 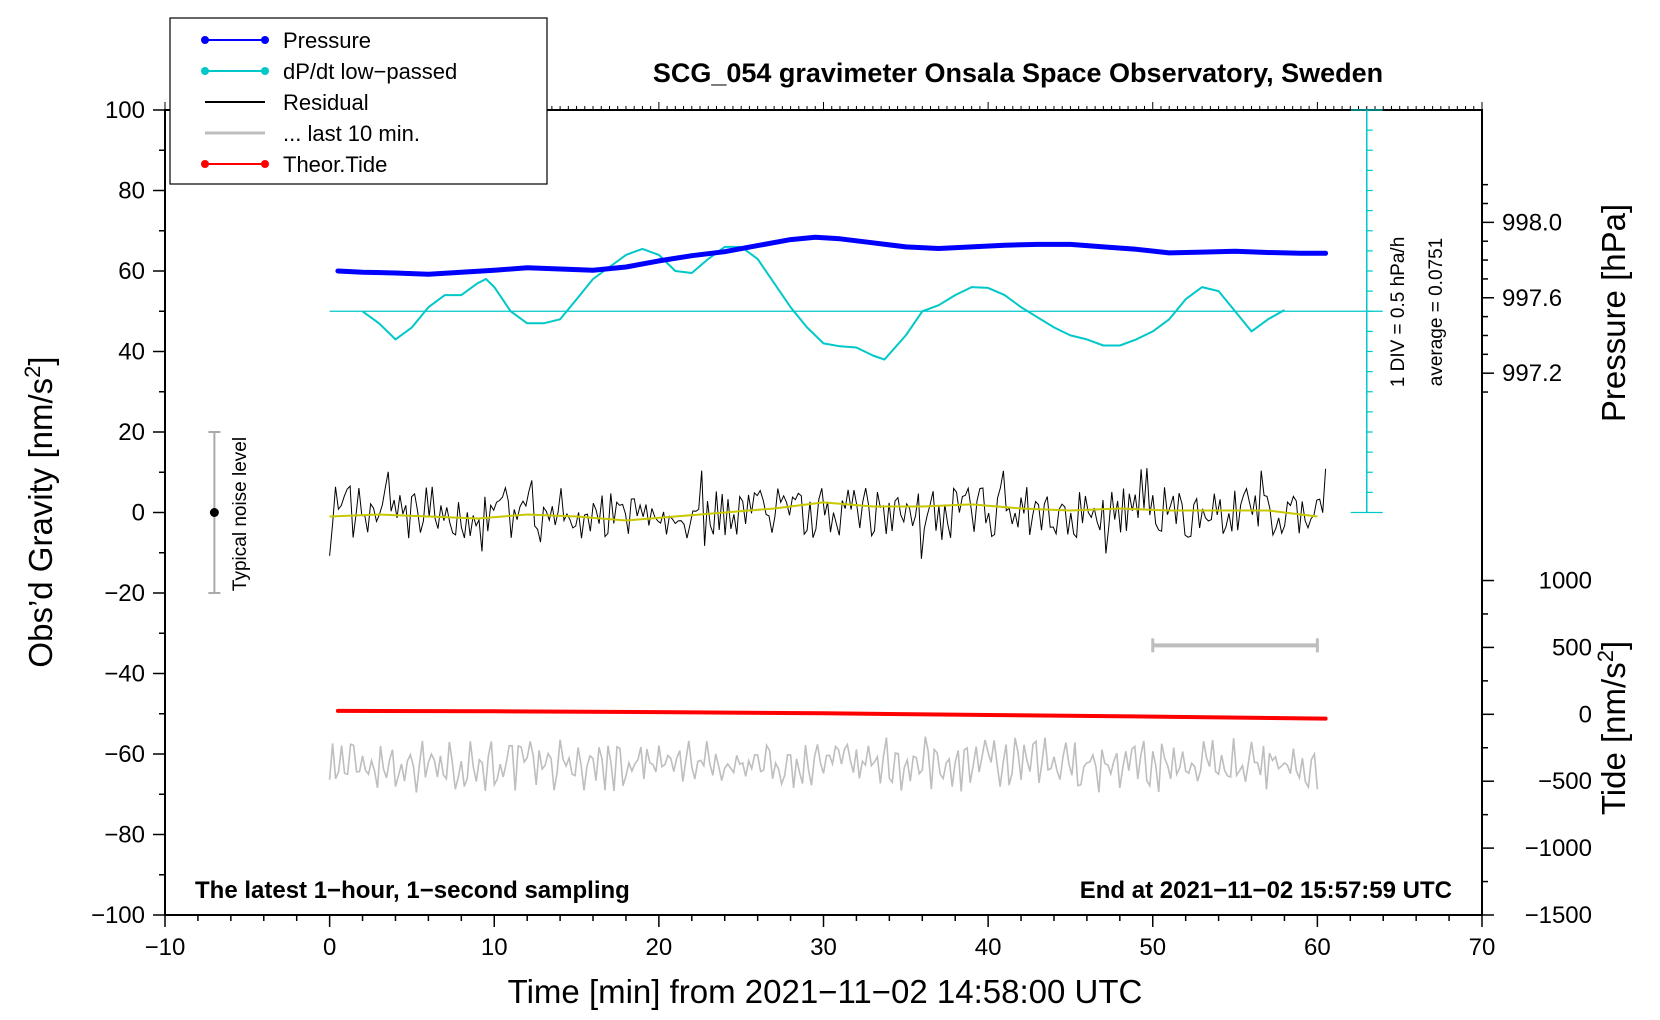 I want to click on pressure-tick-label: 997.2, so click(x=1532, y=373).